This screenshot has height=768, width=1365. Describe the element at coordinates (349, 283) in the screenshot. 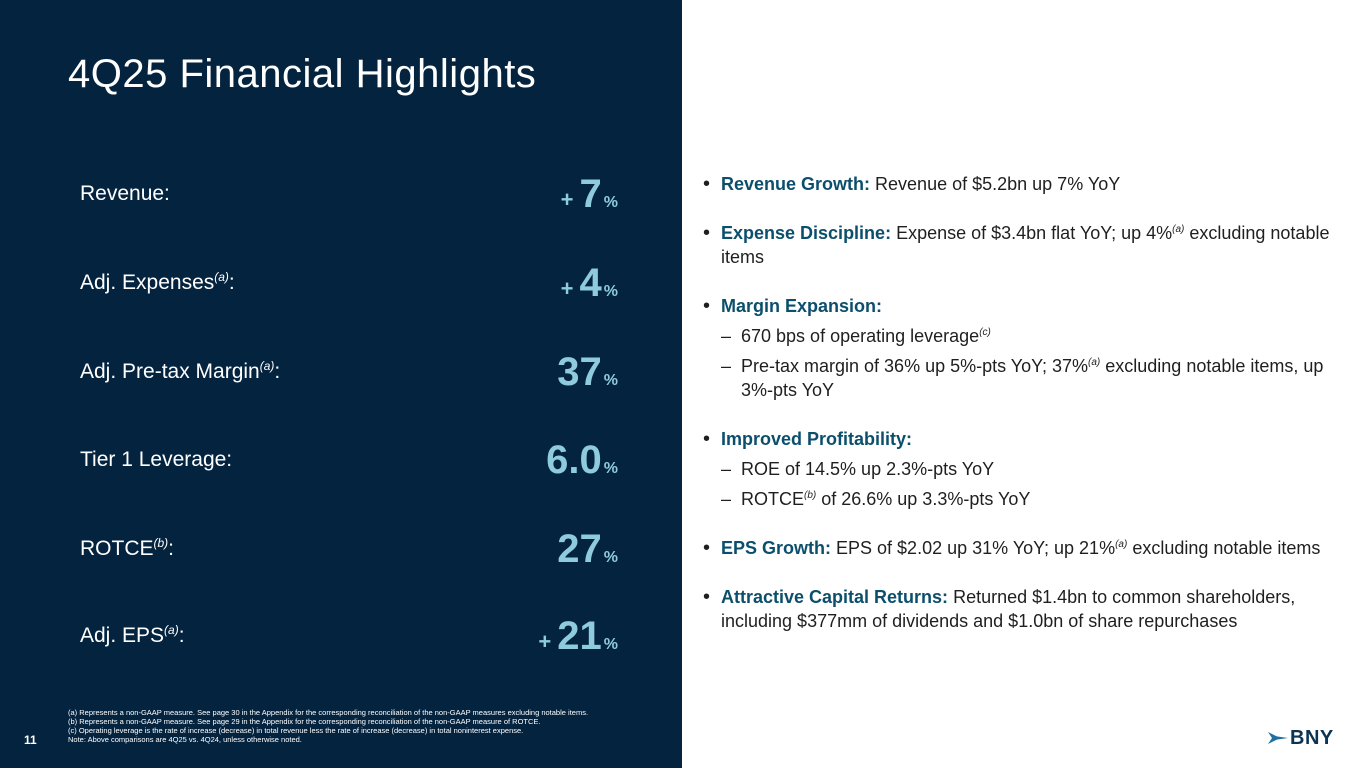

I see `metric-adj-expenses: Adj. Expenses(a): +4%` at that location.